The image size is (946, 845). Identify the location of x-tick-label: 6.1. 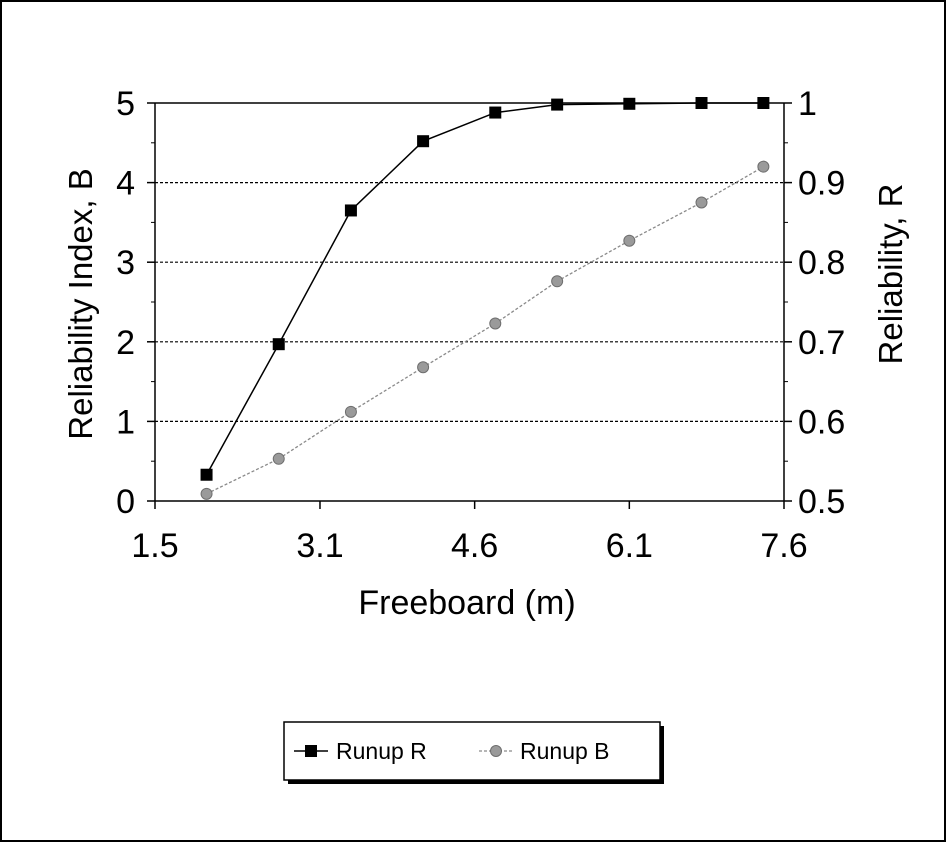
(629, 546).